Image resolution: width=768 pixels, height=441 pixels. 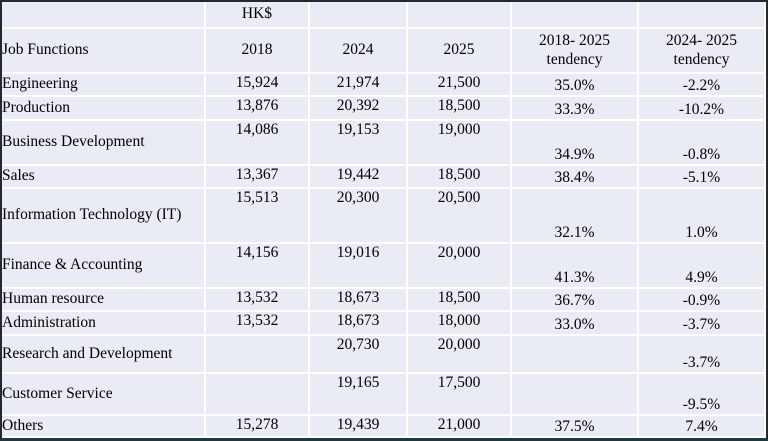 I want to click on value-2024-cell: 21,974, so click(x=359, y=85).